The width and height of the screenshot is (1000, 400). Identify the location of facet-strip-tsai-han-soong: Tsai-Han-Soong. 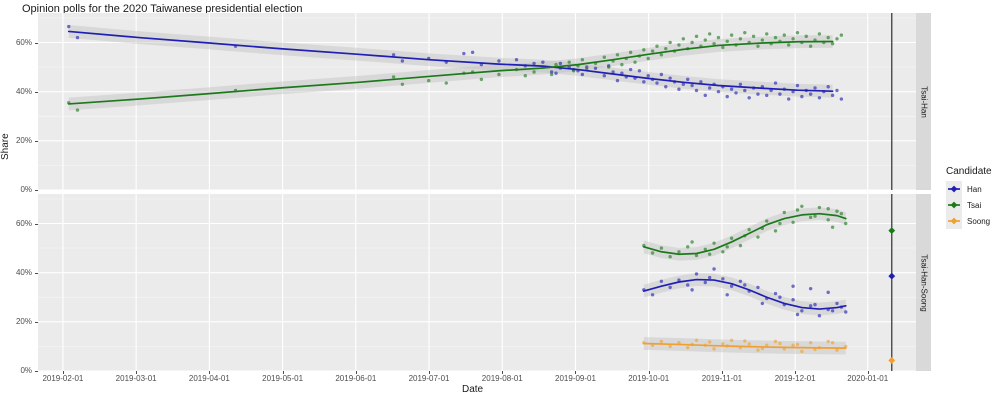
(923, 282).